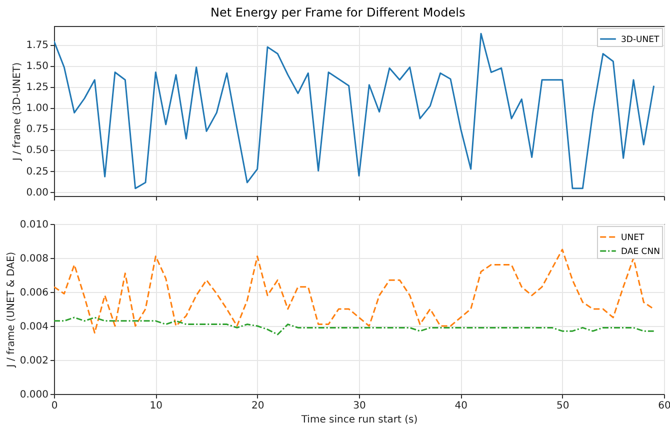 The height and width of the screenshot is (428, 670). I want to click on y-tick-label: 0.75, so click(37, 130).